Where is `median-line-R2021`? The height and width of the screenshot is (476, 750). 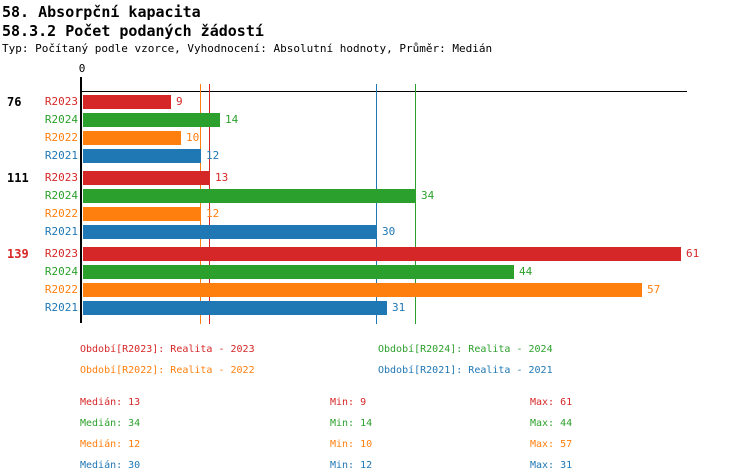
median-line-R2021 is located at coordinates (376, 204).